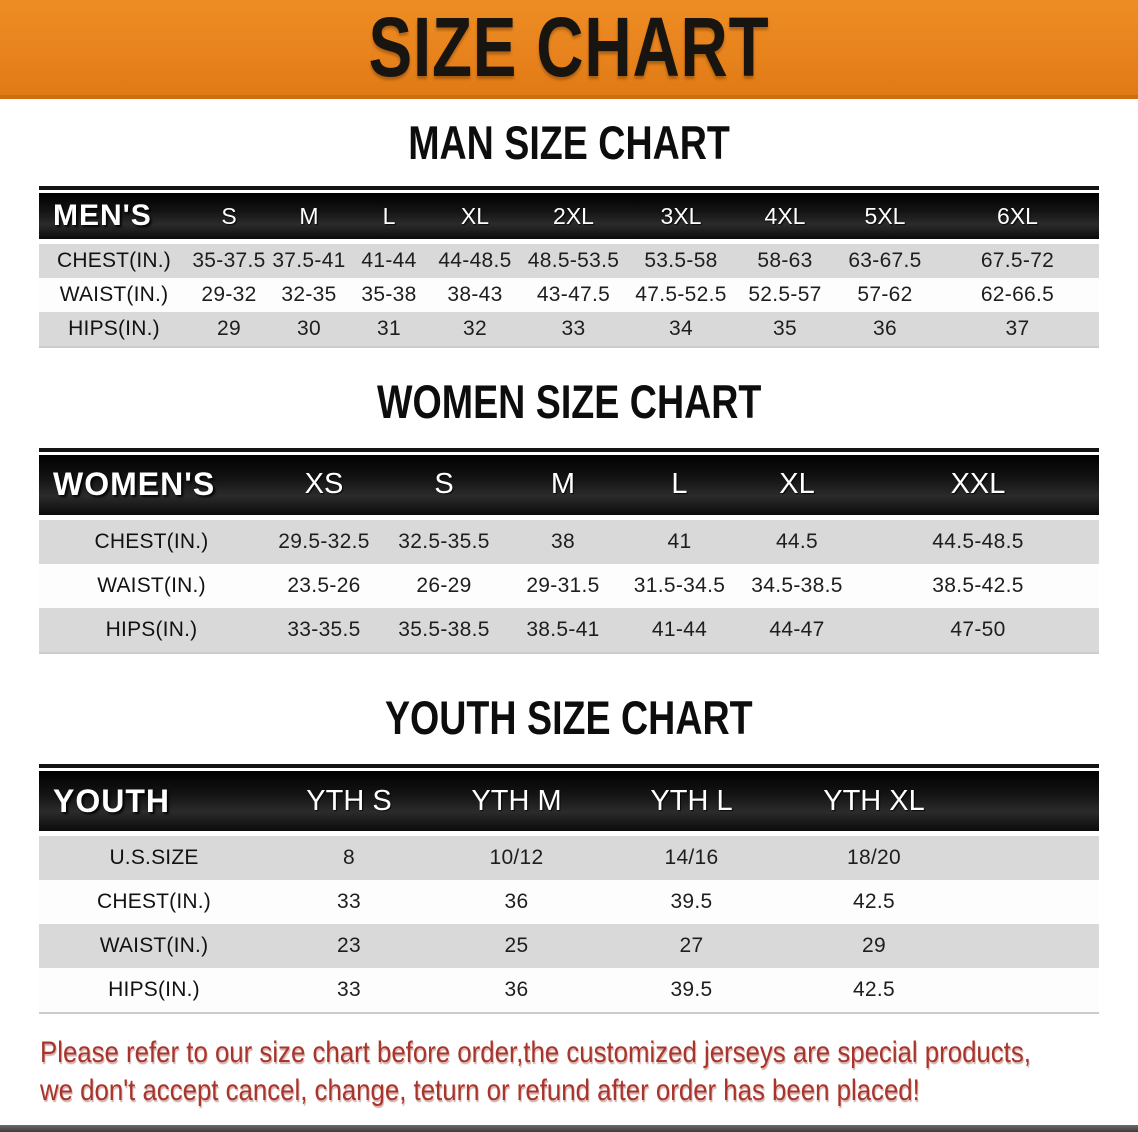 This screenshot has width=1138, height=1132. Describe the element at coordinates (154, 858) in the screenshot. I see `row-label: U.S.SIZE` at that location.